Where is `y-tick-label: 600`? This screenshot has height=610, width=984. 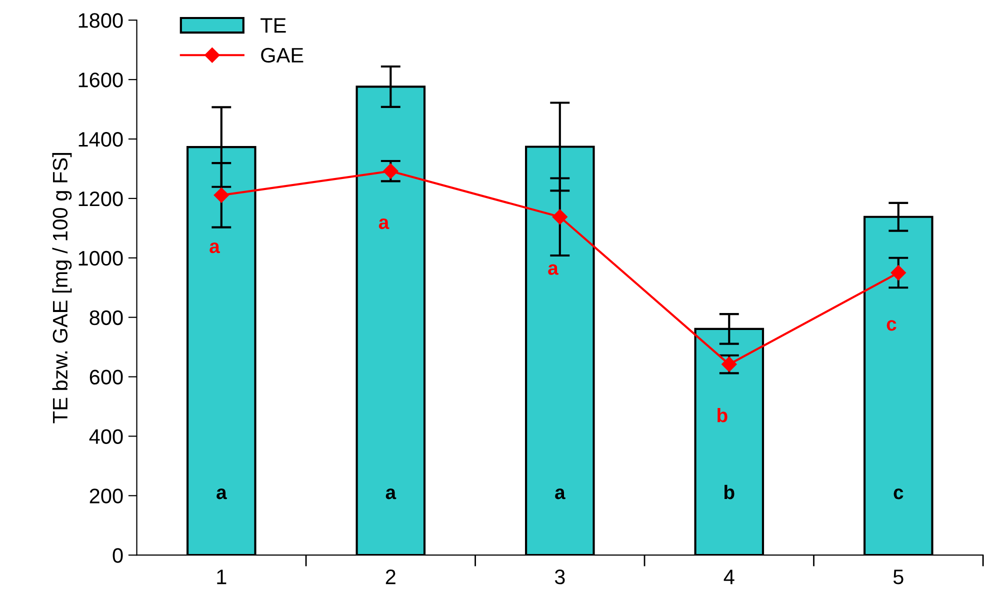
y-tick-label: 600 is located at coordinates (106, 377).